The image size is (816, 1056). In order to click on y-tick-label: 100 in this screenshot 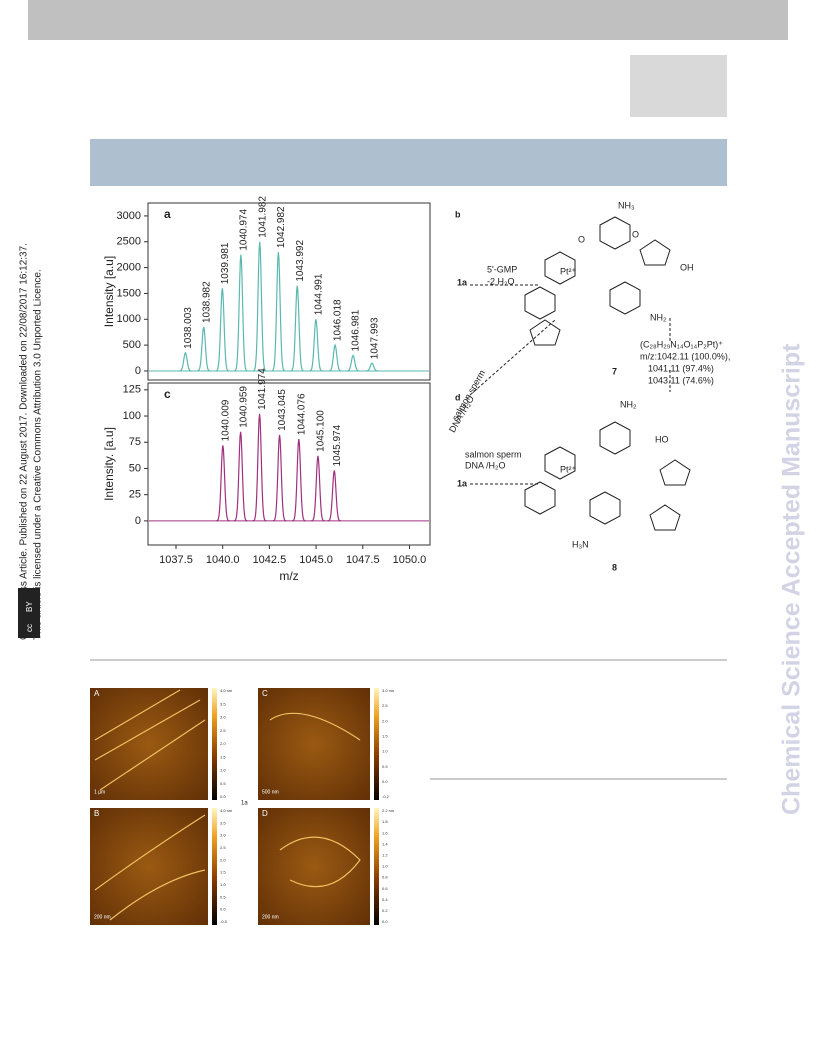, I will do `click(132, 416)`.